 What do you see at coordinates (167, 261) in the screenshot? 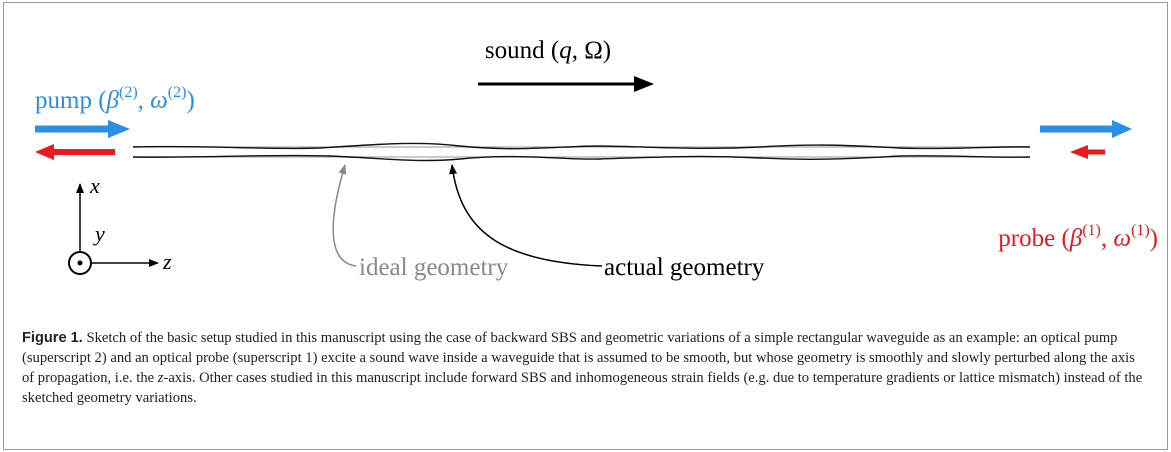
I see `z-label: z` at bounding box center [167, 261].